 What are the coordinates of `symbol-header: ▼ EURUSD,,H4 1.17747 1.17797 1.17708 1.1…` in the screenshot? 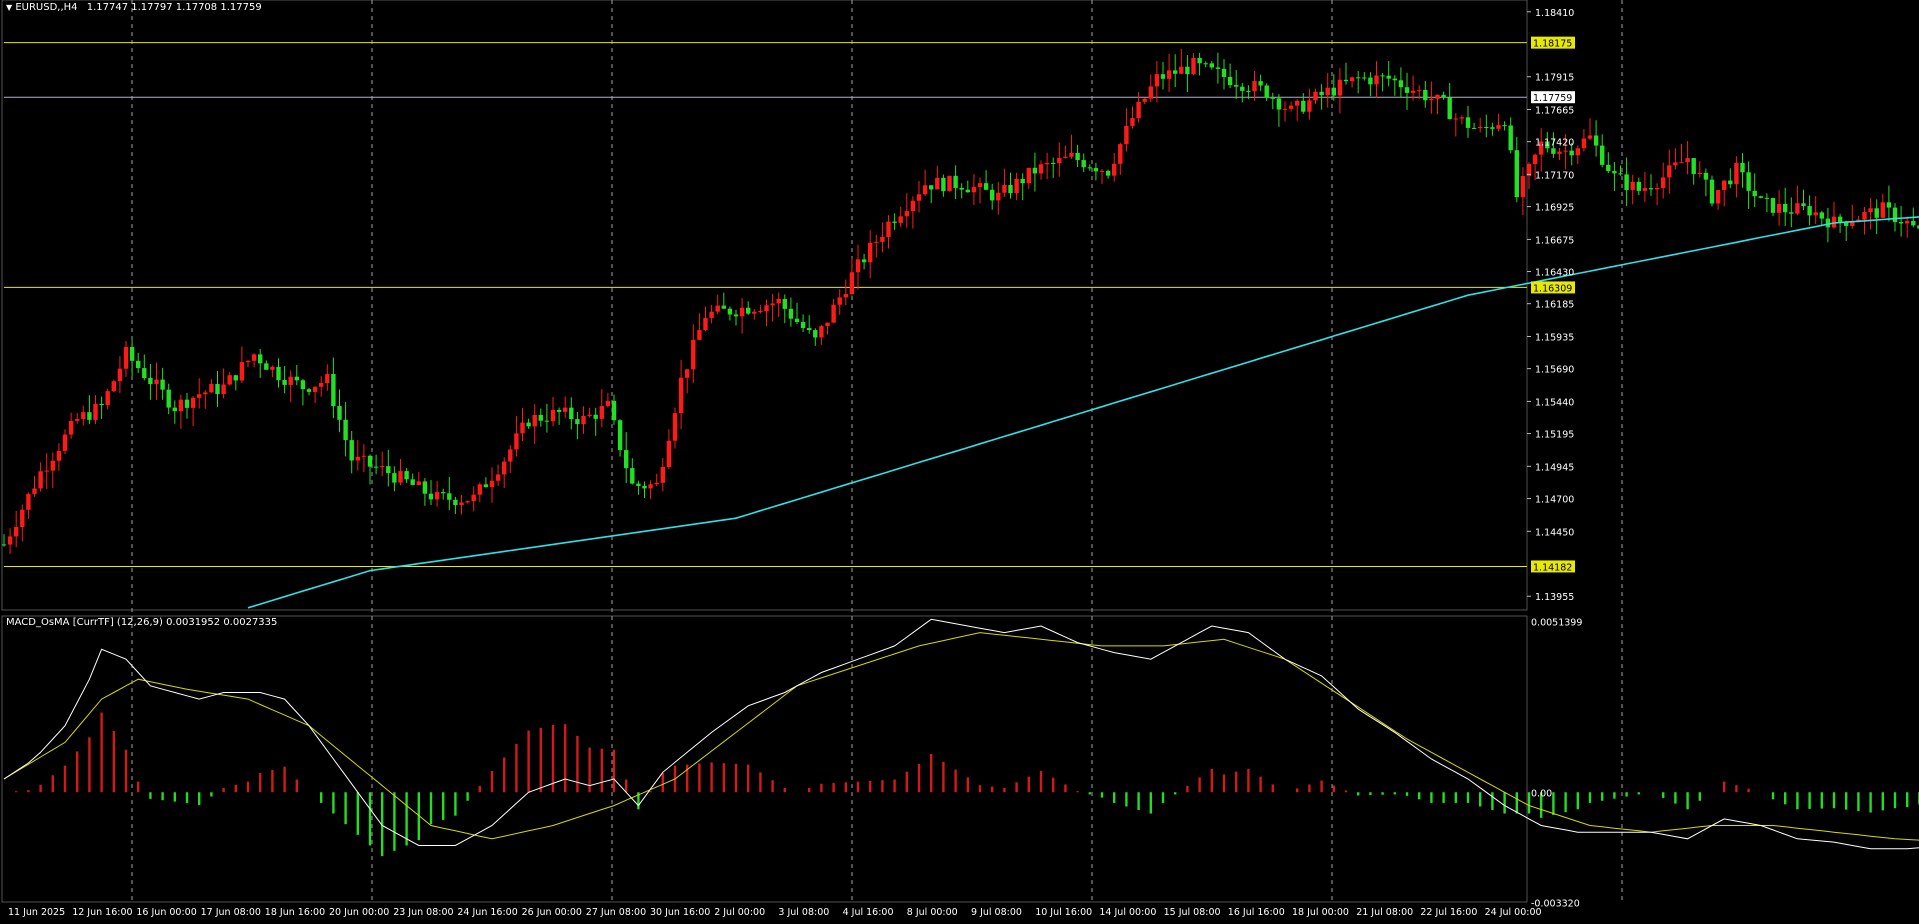 It's located at (134, 7).